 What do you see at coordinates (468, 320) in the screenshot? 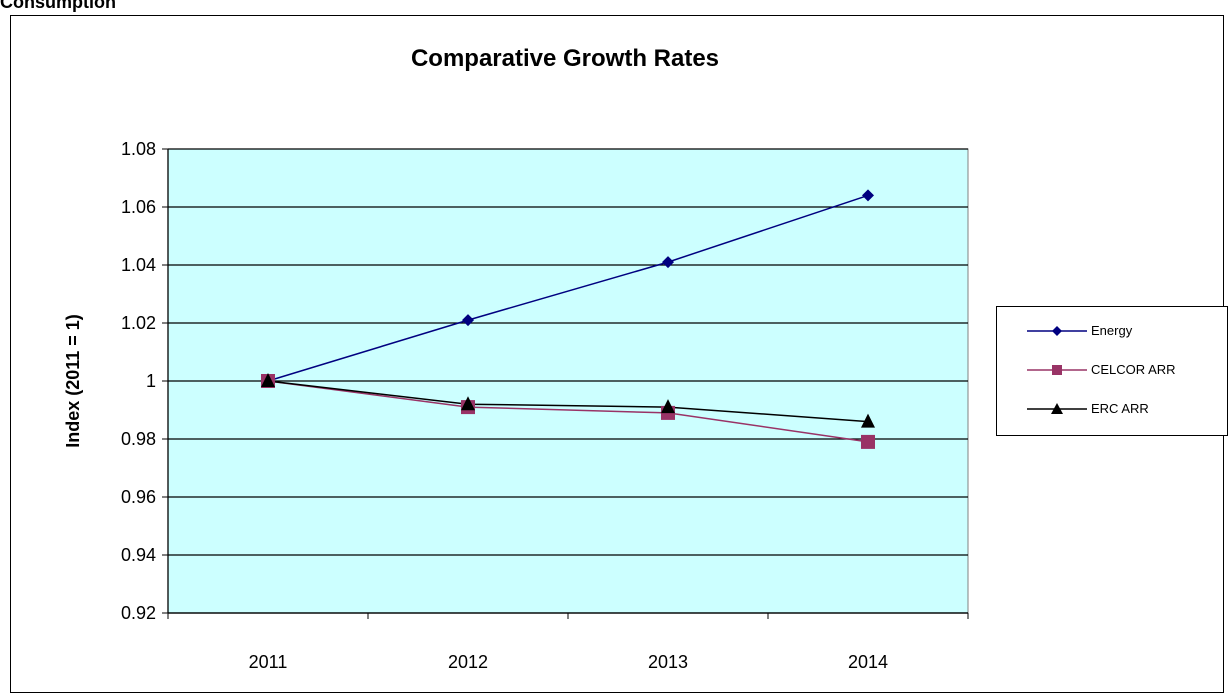
I see `data-point-energy-2012` at bounding box center [468, 320].